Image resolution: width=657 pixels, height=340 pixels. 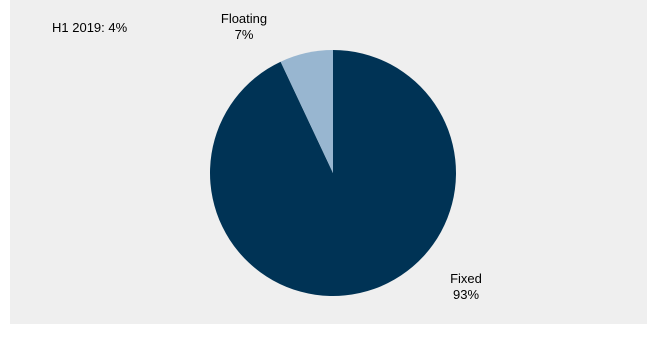 I want to click on pie-slice-floating, so click(x=306, y=111).